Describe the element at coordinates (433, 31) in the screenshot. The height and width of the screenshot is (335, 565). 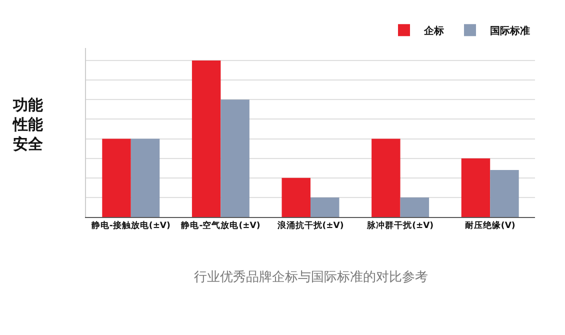
I see `legend-label: 企标` at that location.